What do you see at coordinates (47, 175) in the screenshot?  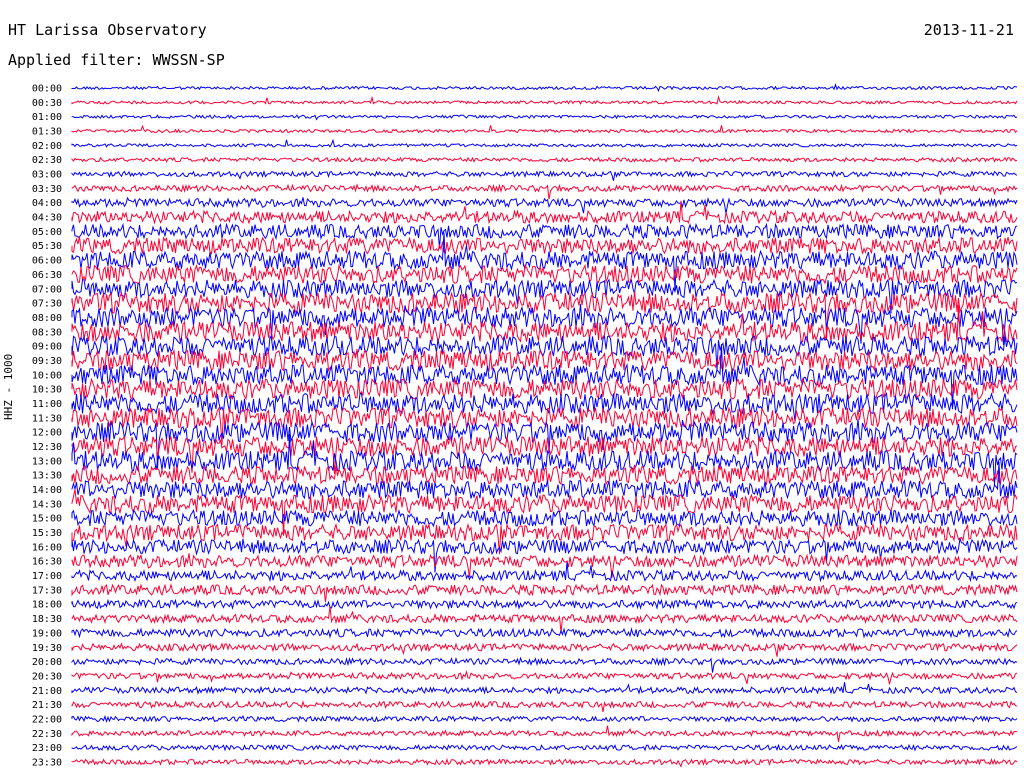 I see `row-time-label: 03:00` at bounding box center [47, 175].